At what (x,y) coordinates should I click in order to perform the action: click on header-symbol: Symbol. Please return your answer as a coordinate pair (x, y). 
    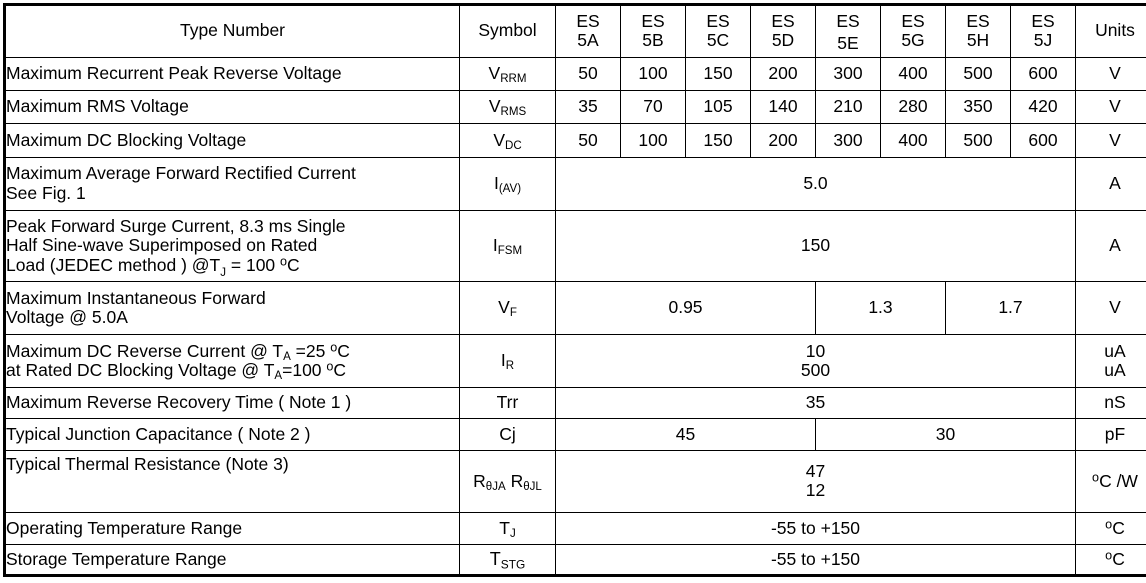
    Looking at the image, I should click on (508, 31).